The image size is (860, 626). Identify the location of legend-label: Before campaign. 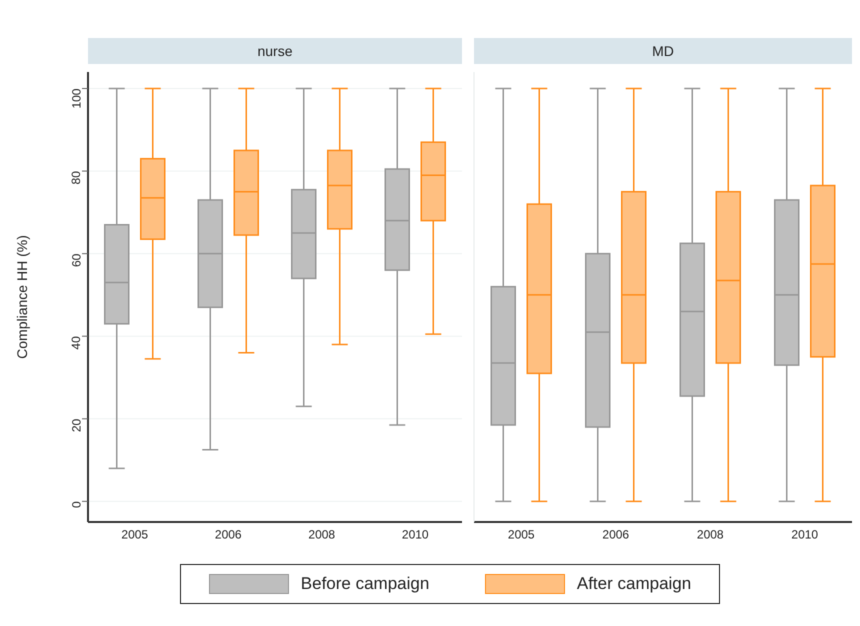
(365, 584).